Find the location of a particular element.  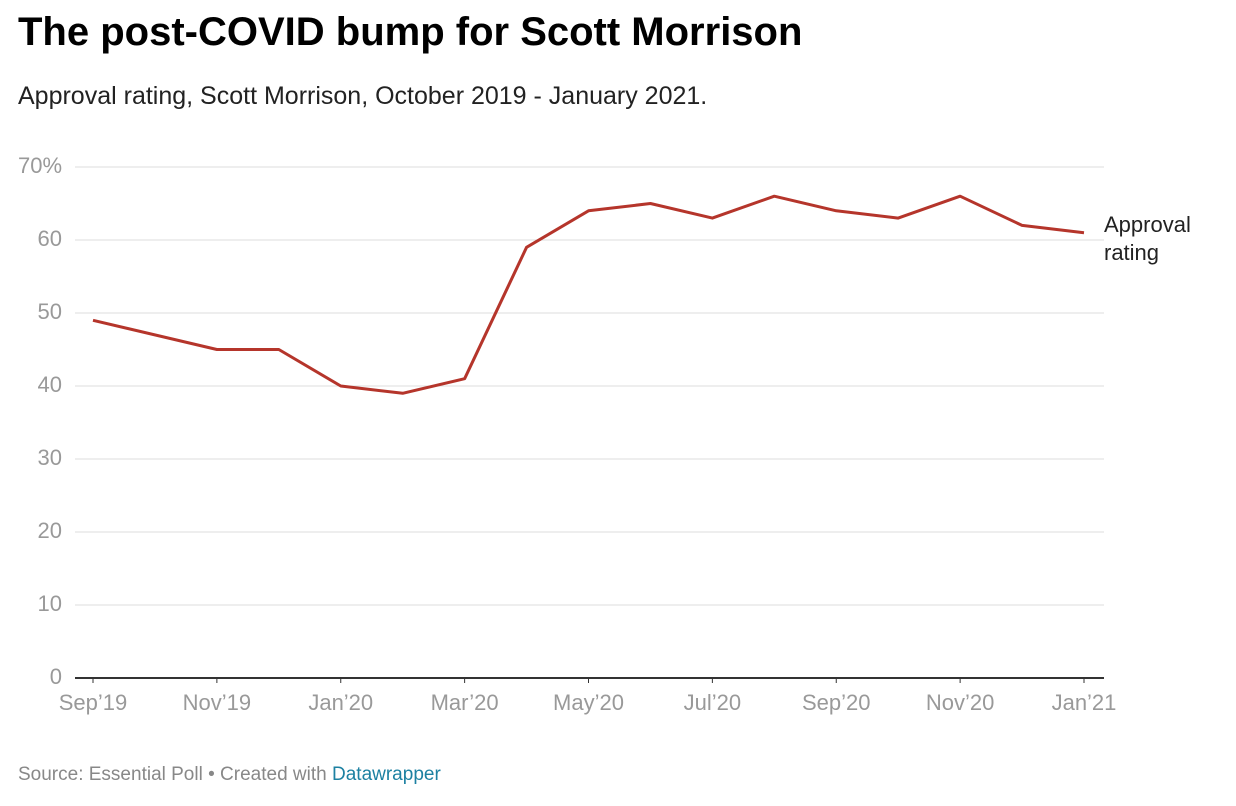

y-tick-label: 0 is located at coordinates (56, 676).